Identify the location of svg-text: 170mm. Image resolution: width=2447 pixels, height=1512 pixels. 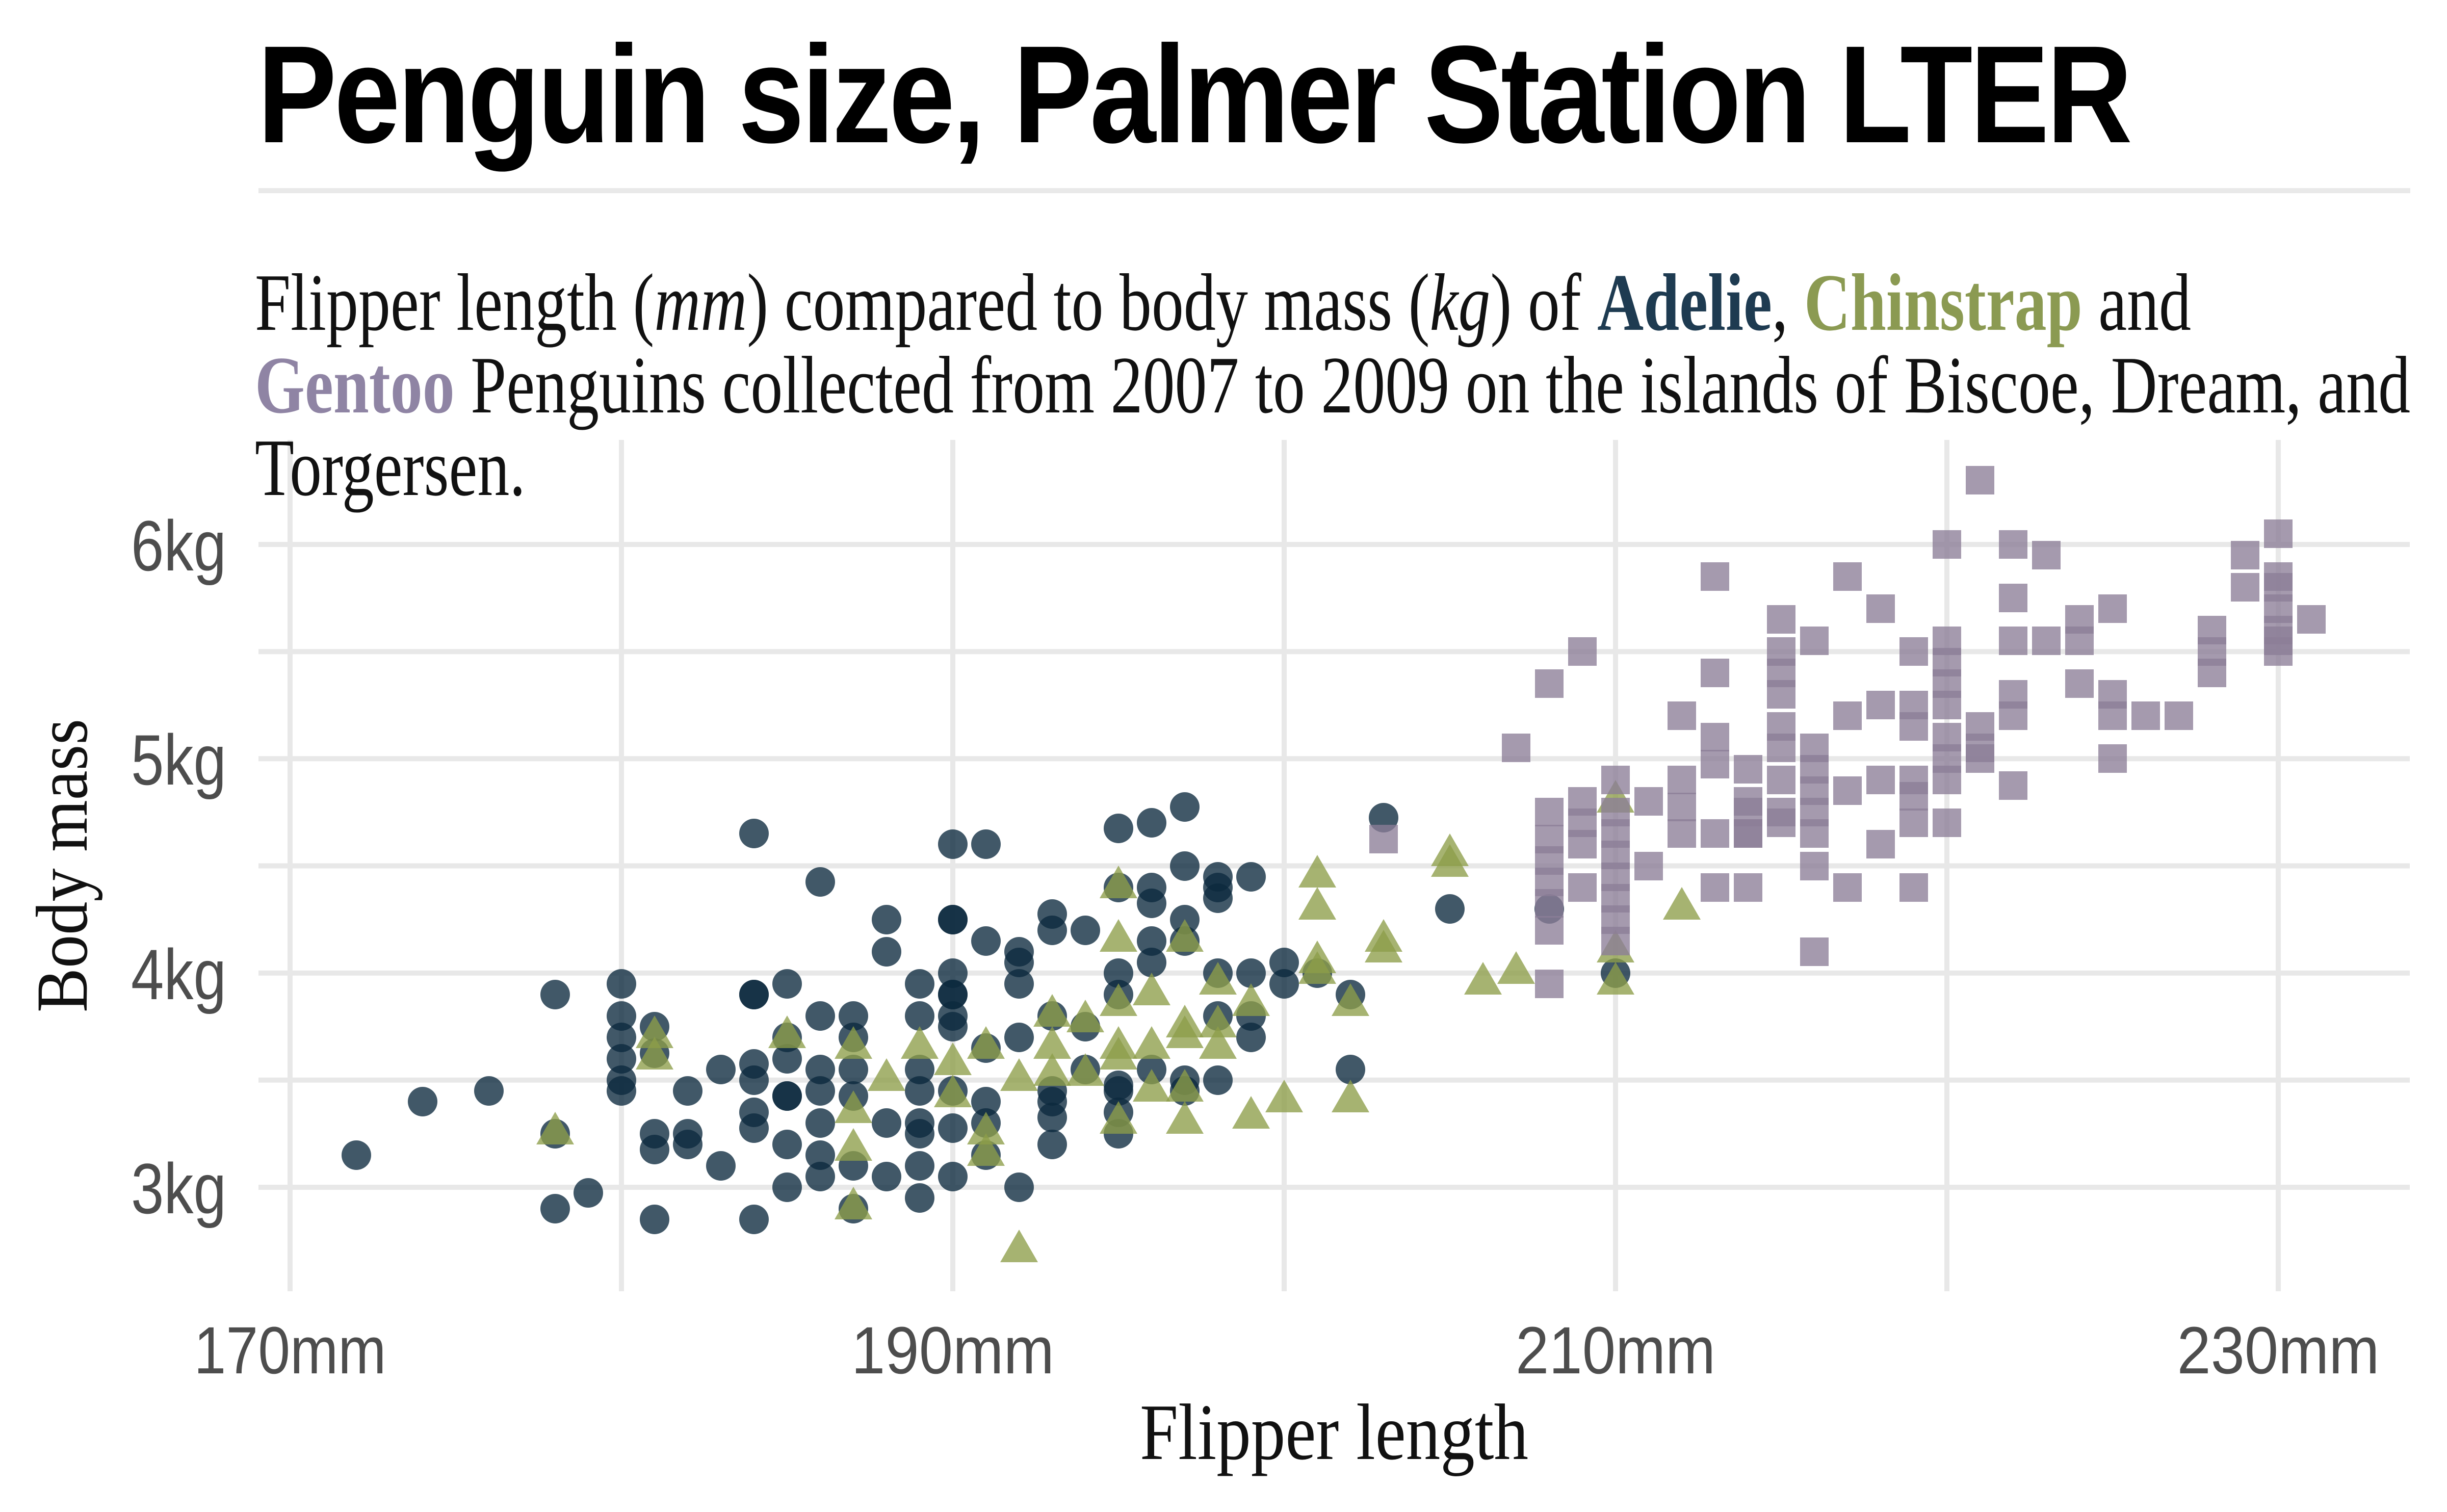
(290, 1350).